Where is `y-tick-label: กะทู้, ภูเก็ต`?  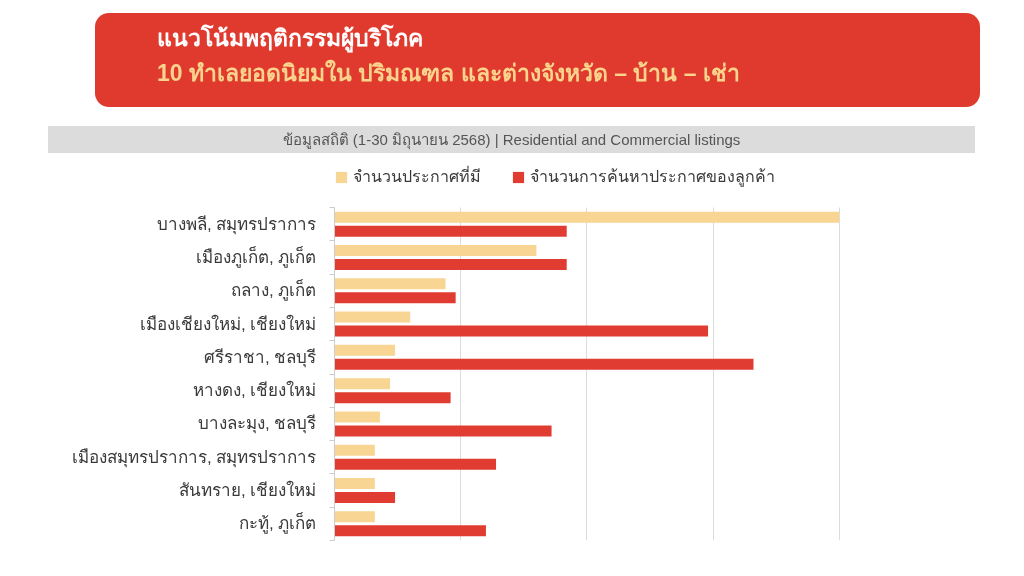
y-tick-label: กะทู้, ภูเก็ต is located at coordinates (278, 523).